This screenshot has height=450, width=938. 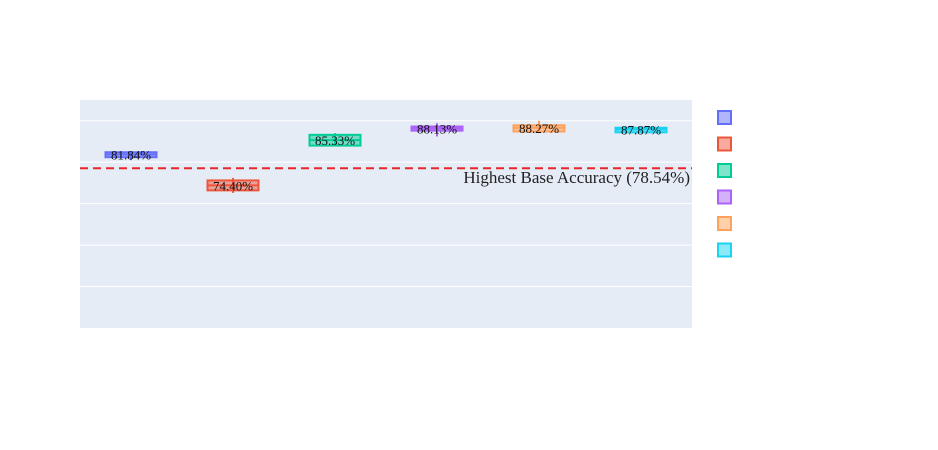 What do you see at coordinates (724, 184) in the screenshot?
I see `legend` at bounding box center [724, 184].